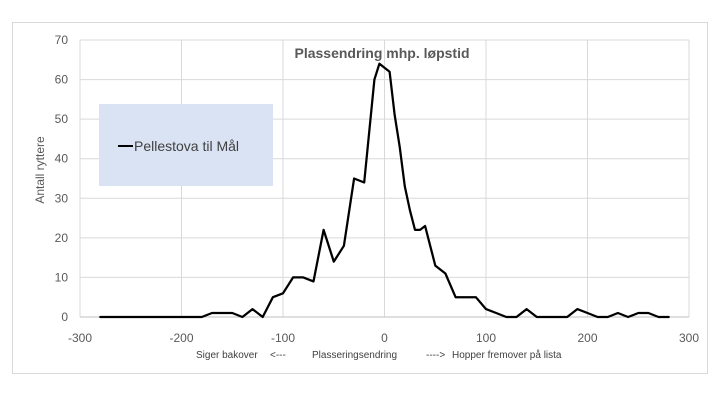 This screenshot has width=720, height=405. I want to click on y-tick-label: 0, so click(64, 317).